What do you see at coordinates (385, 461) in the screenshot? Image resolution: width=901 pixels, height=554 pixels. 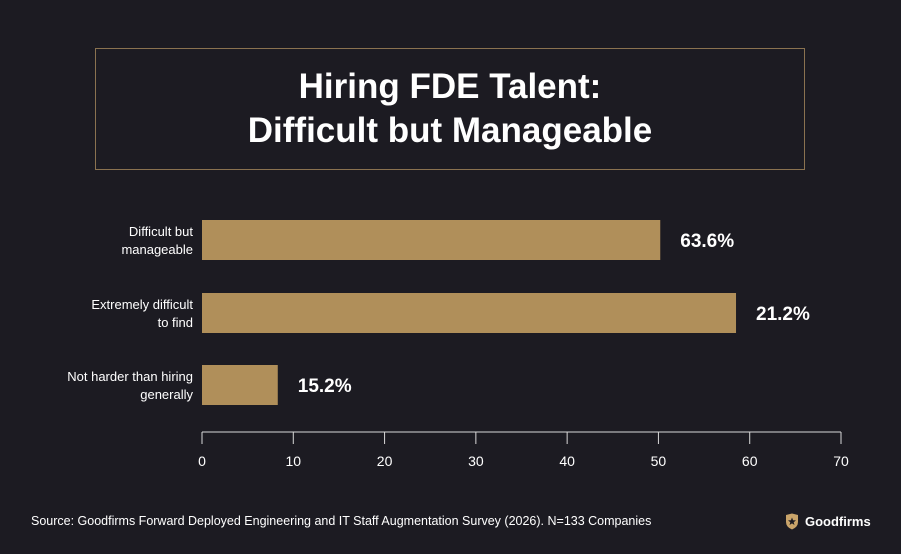 I see `x-tick-label-2: 20` at bounding box center [385, 461].